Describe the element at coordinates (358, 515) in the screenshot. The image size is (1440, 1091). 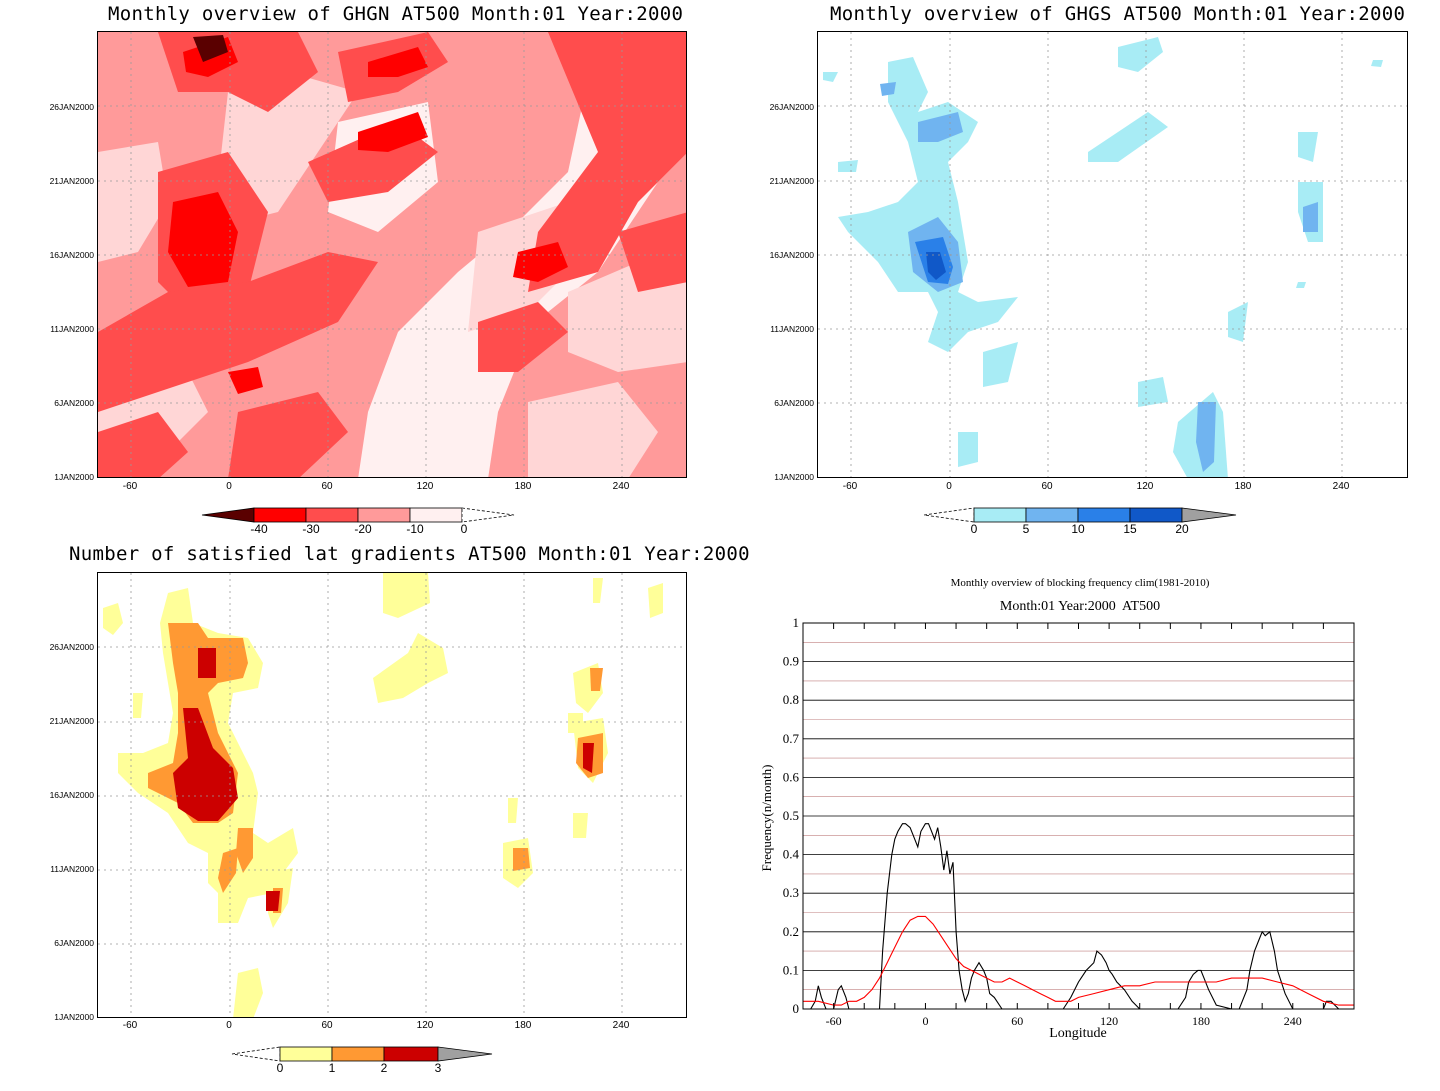
I see `panel1-colorbar` at that location.